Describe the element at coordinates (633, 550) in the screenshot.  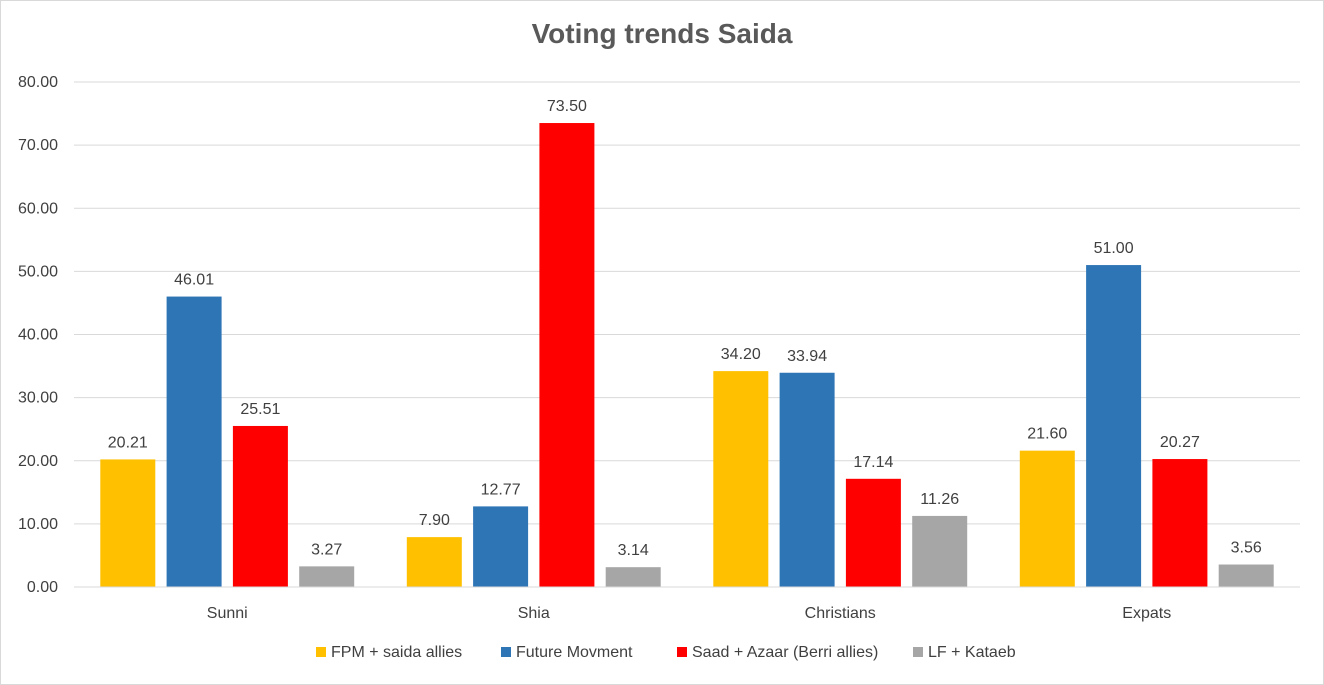
I see `data-label: 3.14` at that location.